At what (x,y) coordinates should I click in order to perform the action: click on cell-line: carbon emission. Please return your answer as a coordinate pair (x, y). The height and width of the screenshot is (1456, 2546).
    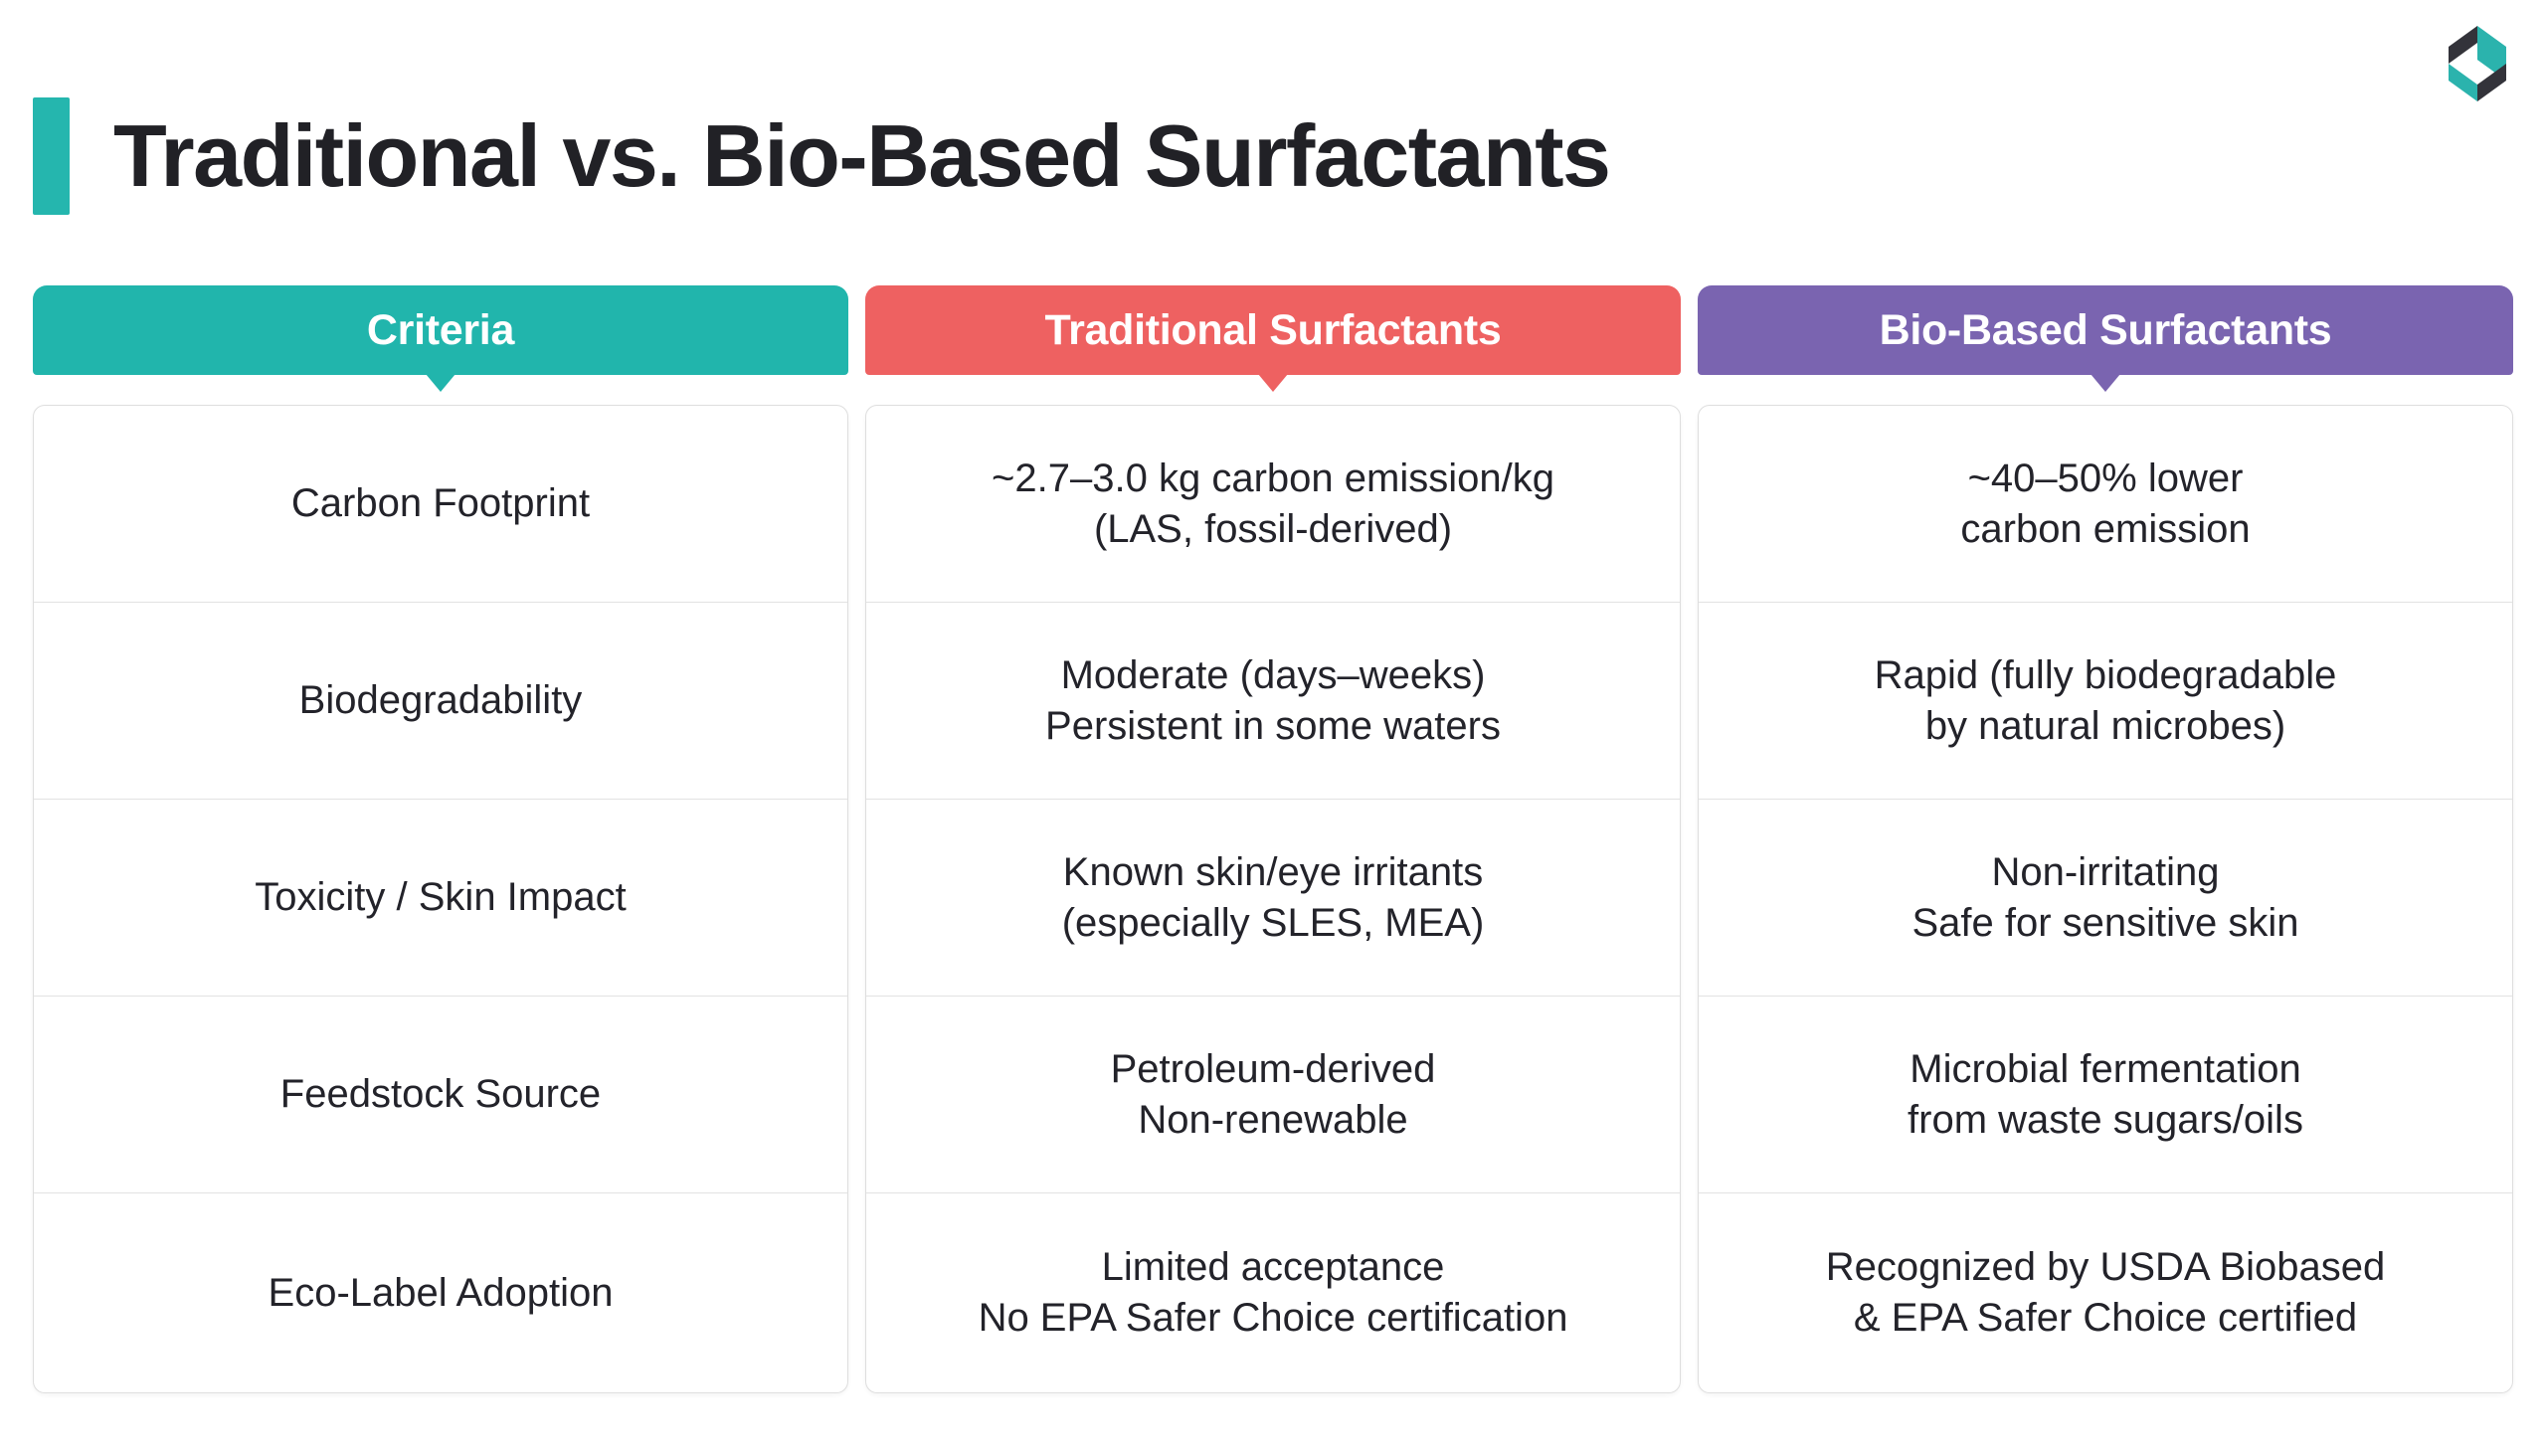
    Looking at the image, I should click on (2105, 528).